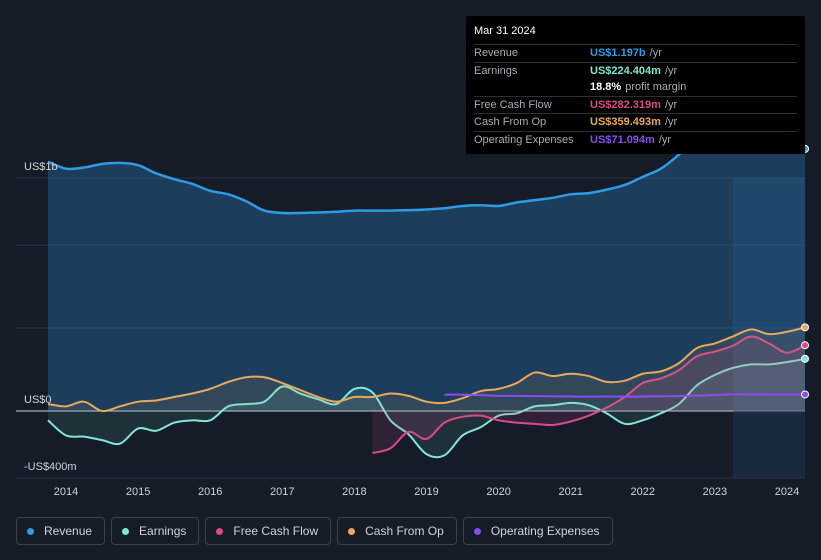  I want to click on x-tick-label: 2016, so click(210, 492).